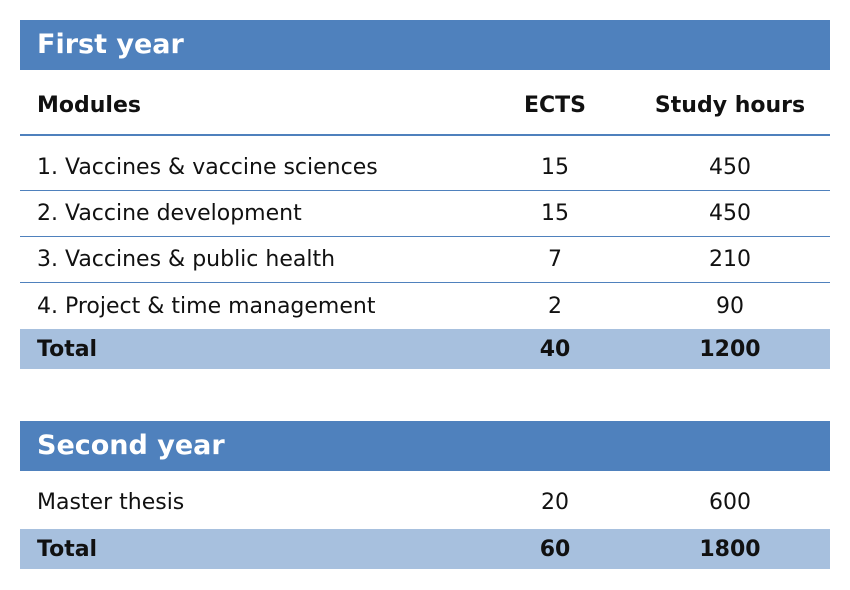 The image size is (850, 590). What do you see at coordinates (425, 140) in the screenshot?
I see `header-gap` at bounding box center [425, 140].